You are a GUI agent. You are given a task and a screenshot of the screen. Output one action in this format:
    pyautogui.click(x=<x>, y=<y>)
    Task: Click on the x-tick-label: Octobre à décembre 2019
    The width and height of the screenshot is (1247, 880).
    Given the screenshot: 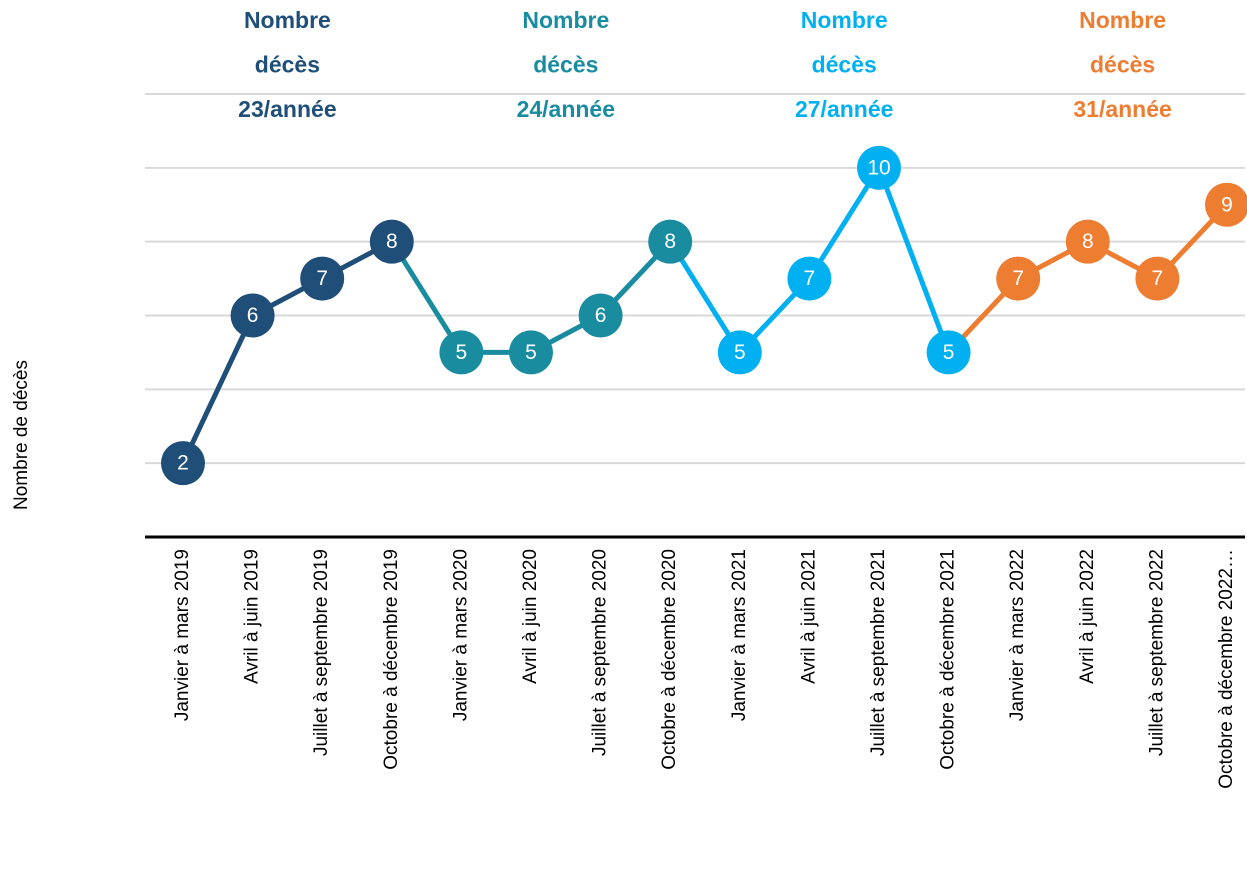 What is the action you would take?
    pyautogui.click(x=391, y=659)
    